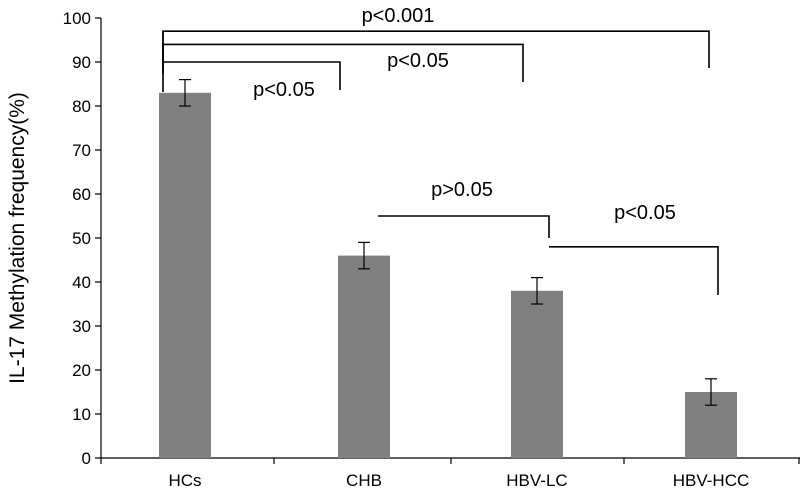 Image resolution: width=800 pixels, height=494 pixels. Describe the element at coordinates (364, 480) in the screenshot. I see `x-category-label: CHB` at that location.